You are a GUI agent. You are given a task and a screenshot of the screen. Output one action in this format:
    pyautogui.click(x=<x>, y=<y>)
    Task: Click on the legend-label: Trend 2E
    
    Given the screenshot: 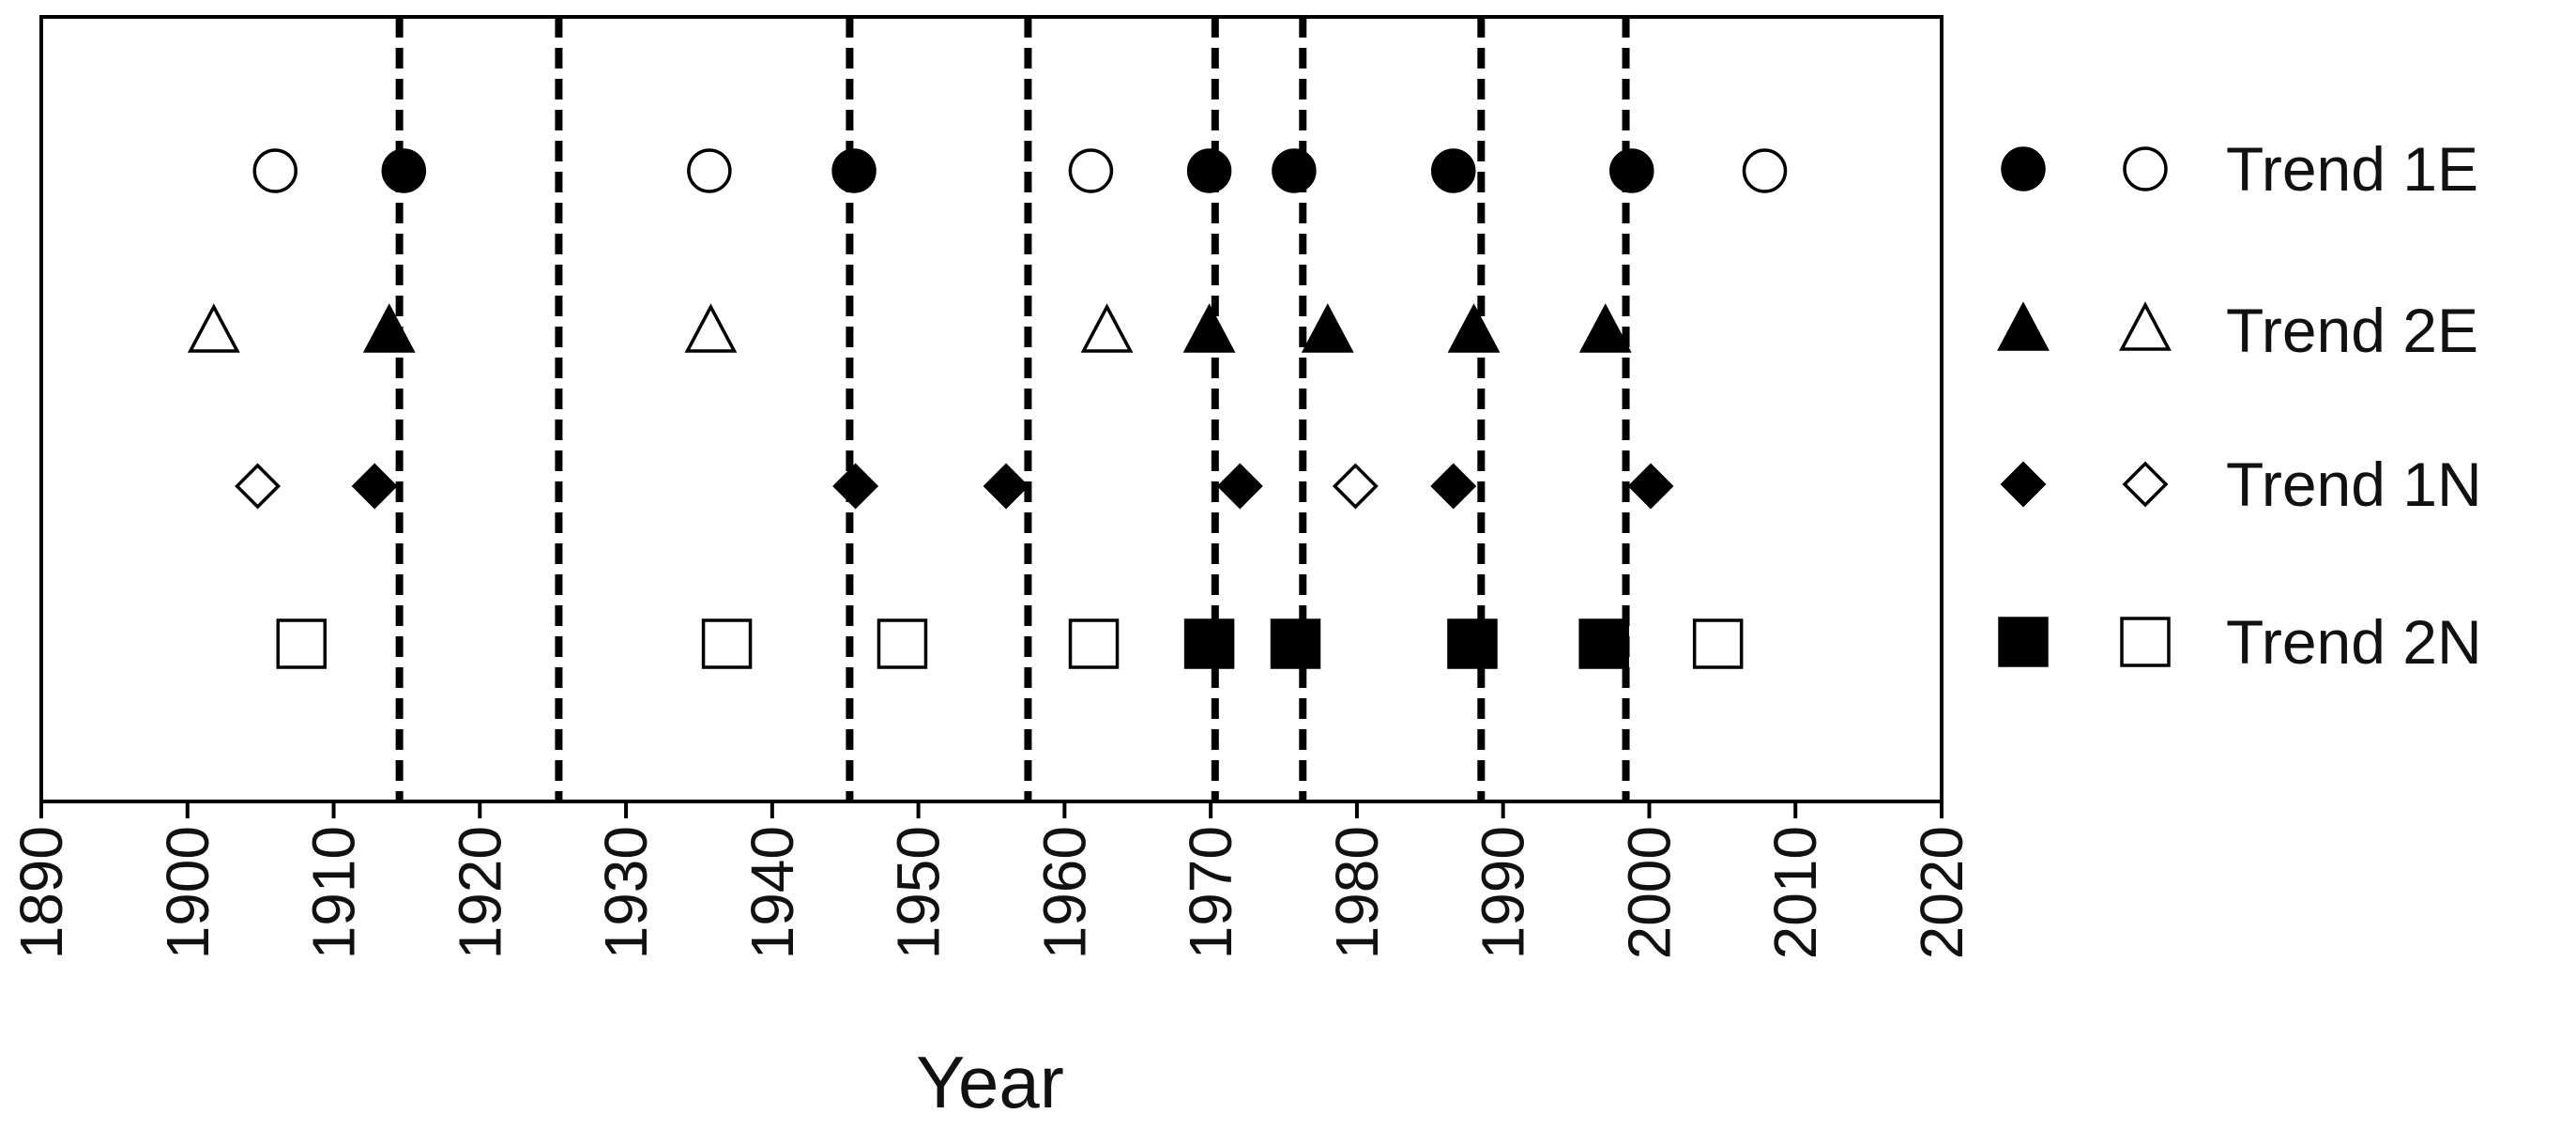 What is the action you would take?
    pyautogui.click(x=2352, y=330)
    